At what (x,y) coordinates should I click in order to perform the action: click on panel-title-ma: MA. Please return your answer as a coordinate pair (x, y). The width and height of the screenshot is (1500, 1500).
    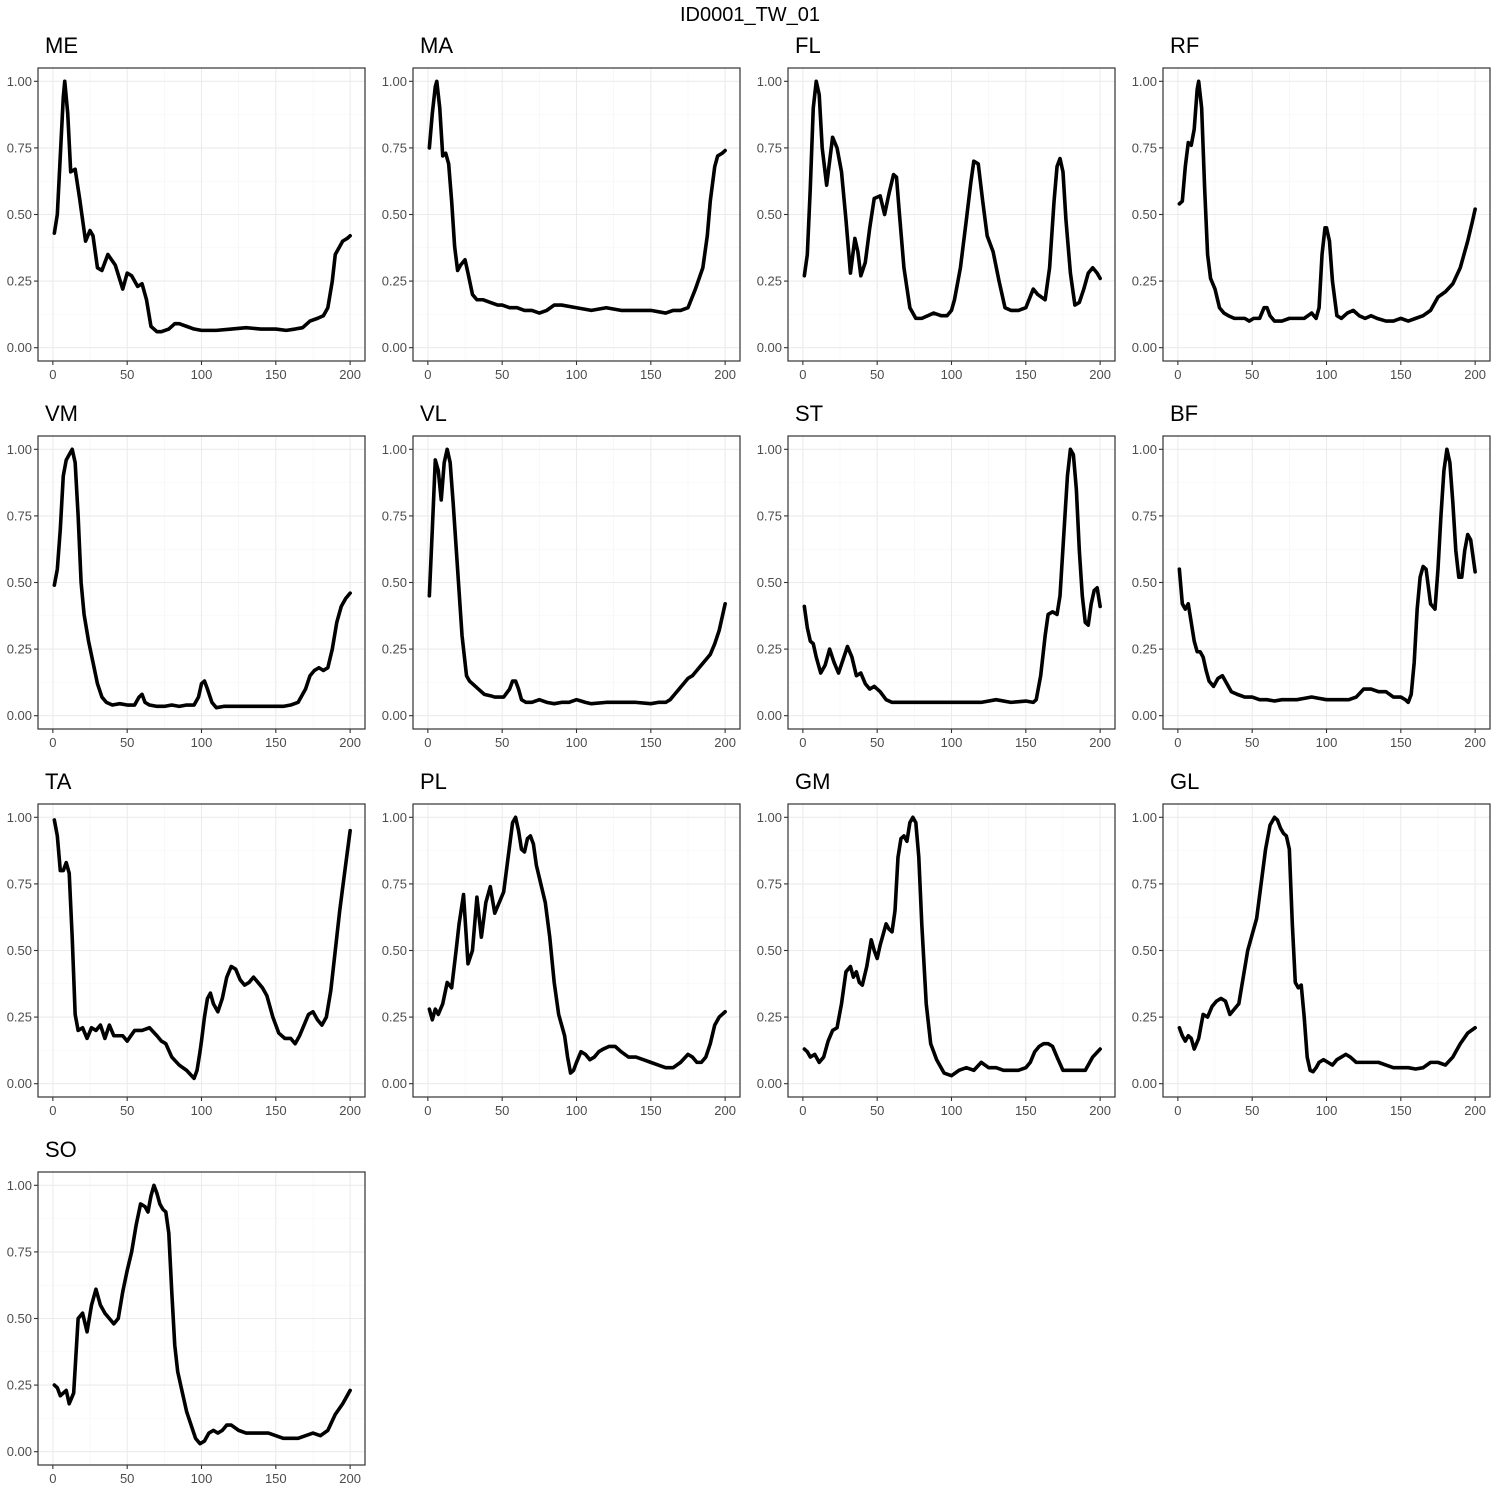
    Looking at the image, I should click on (436, 45).